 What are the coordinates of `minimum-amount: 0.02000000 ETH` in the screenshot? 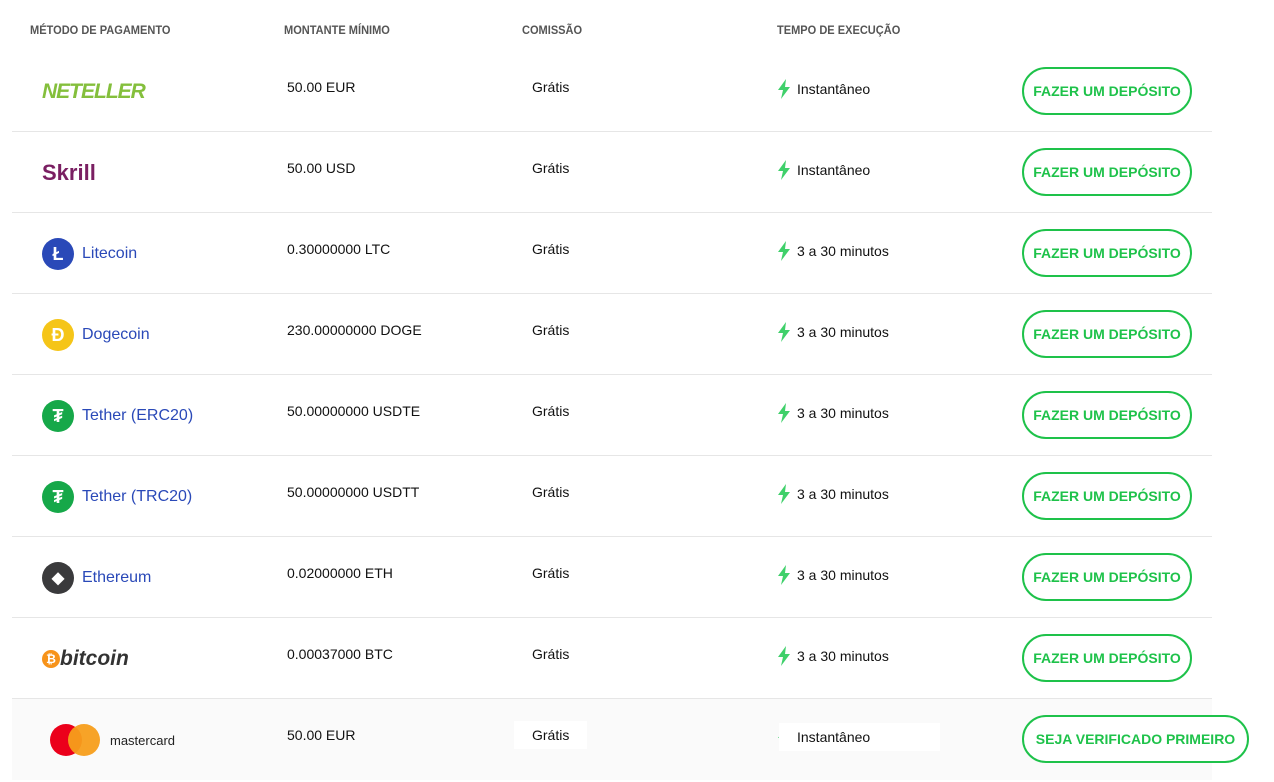 It's located at (340, 573).